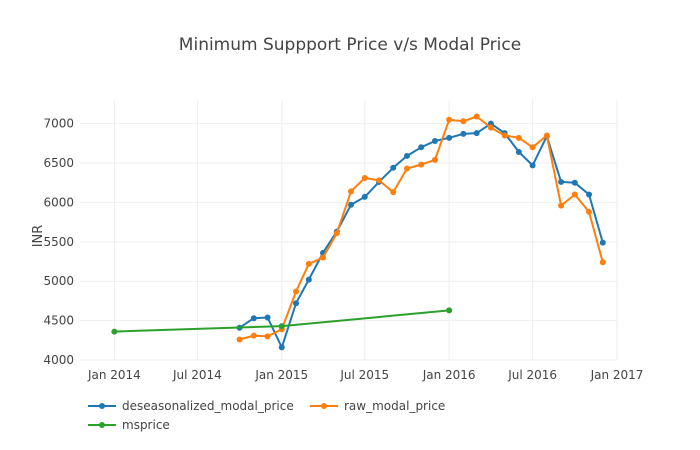 Image resolution: width=700 pixels, height=450 pixels. I want to click on chart-title: Minimum Suppport Price v/s Modal Price, so click(350, 45).